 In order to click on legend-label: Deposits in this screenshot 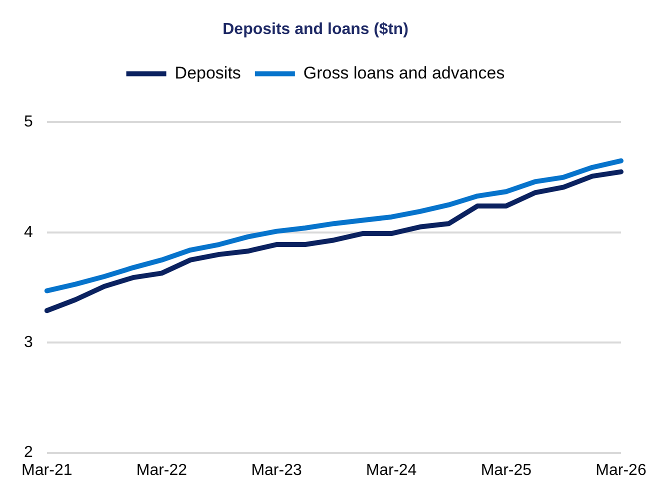, I will do `click(207, 72)`.